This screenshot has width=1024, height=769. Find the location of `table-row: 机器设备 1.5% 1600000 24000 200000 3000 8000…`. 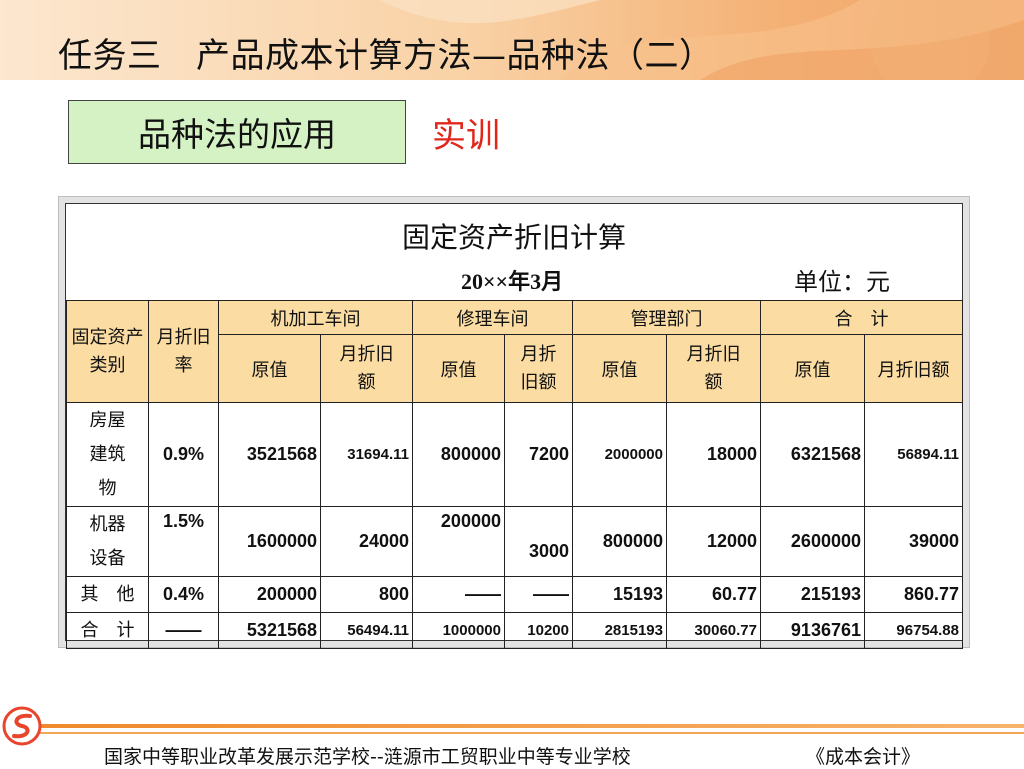

table-row: 机器设备 1.5% 1600000 24000 200000 3000 8000… is located at coordinates (514, 541).